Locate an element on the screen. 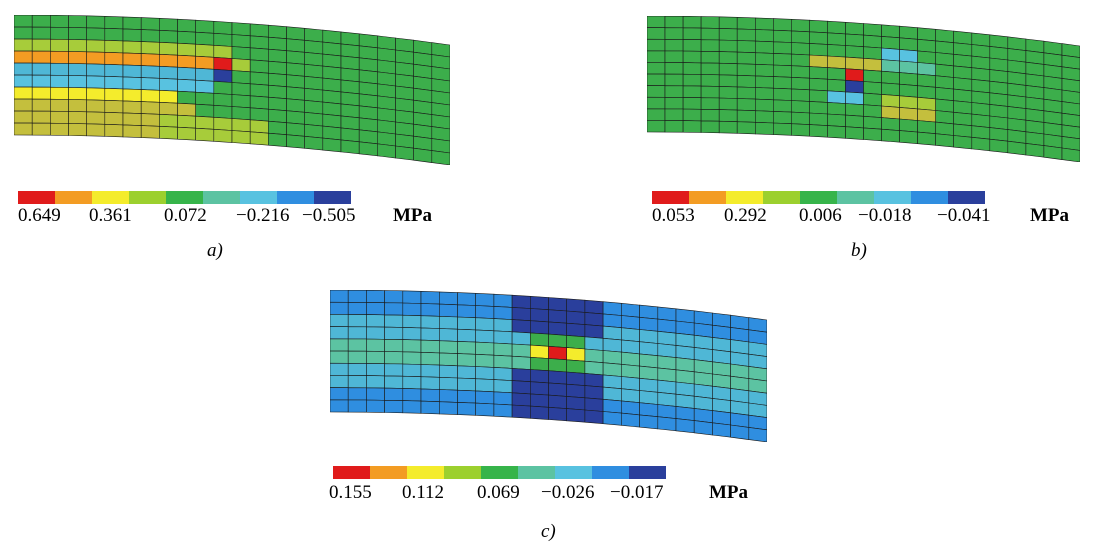 This screenshot has width=1100, height=556. legend-tick-a-2: 0.361 is located at coordinates (110, 215).